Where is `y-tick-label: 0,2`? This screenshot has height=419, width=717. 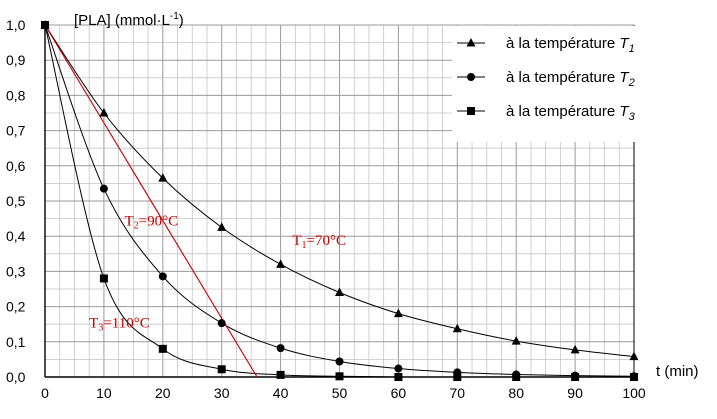
y-tick-label: 0,2 is located at coordinates (16, 307).